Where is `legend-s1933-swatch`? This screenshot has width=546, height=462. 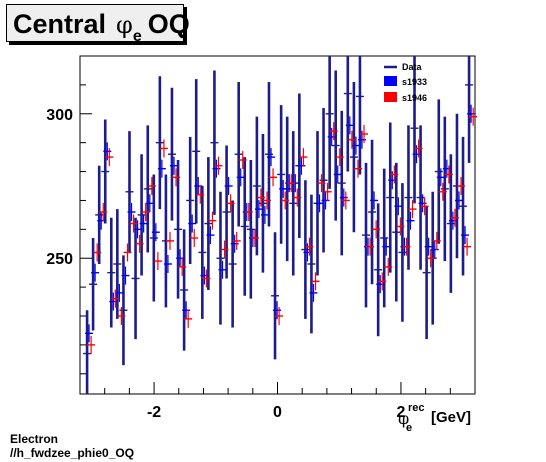
legend-s1933-swatch is located at coordinates (390, 81).